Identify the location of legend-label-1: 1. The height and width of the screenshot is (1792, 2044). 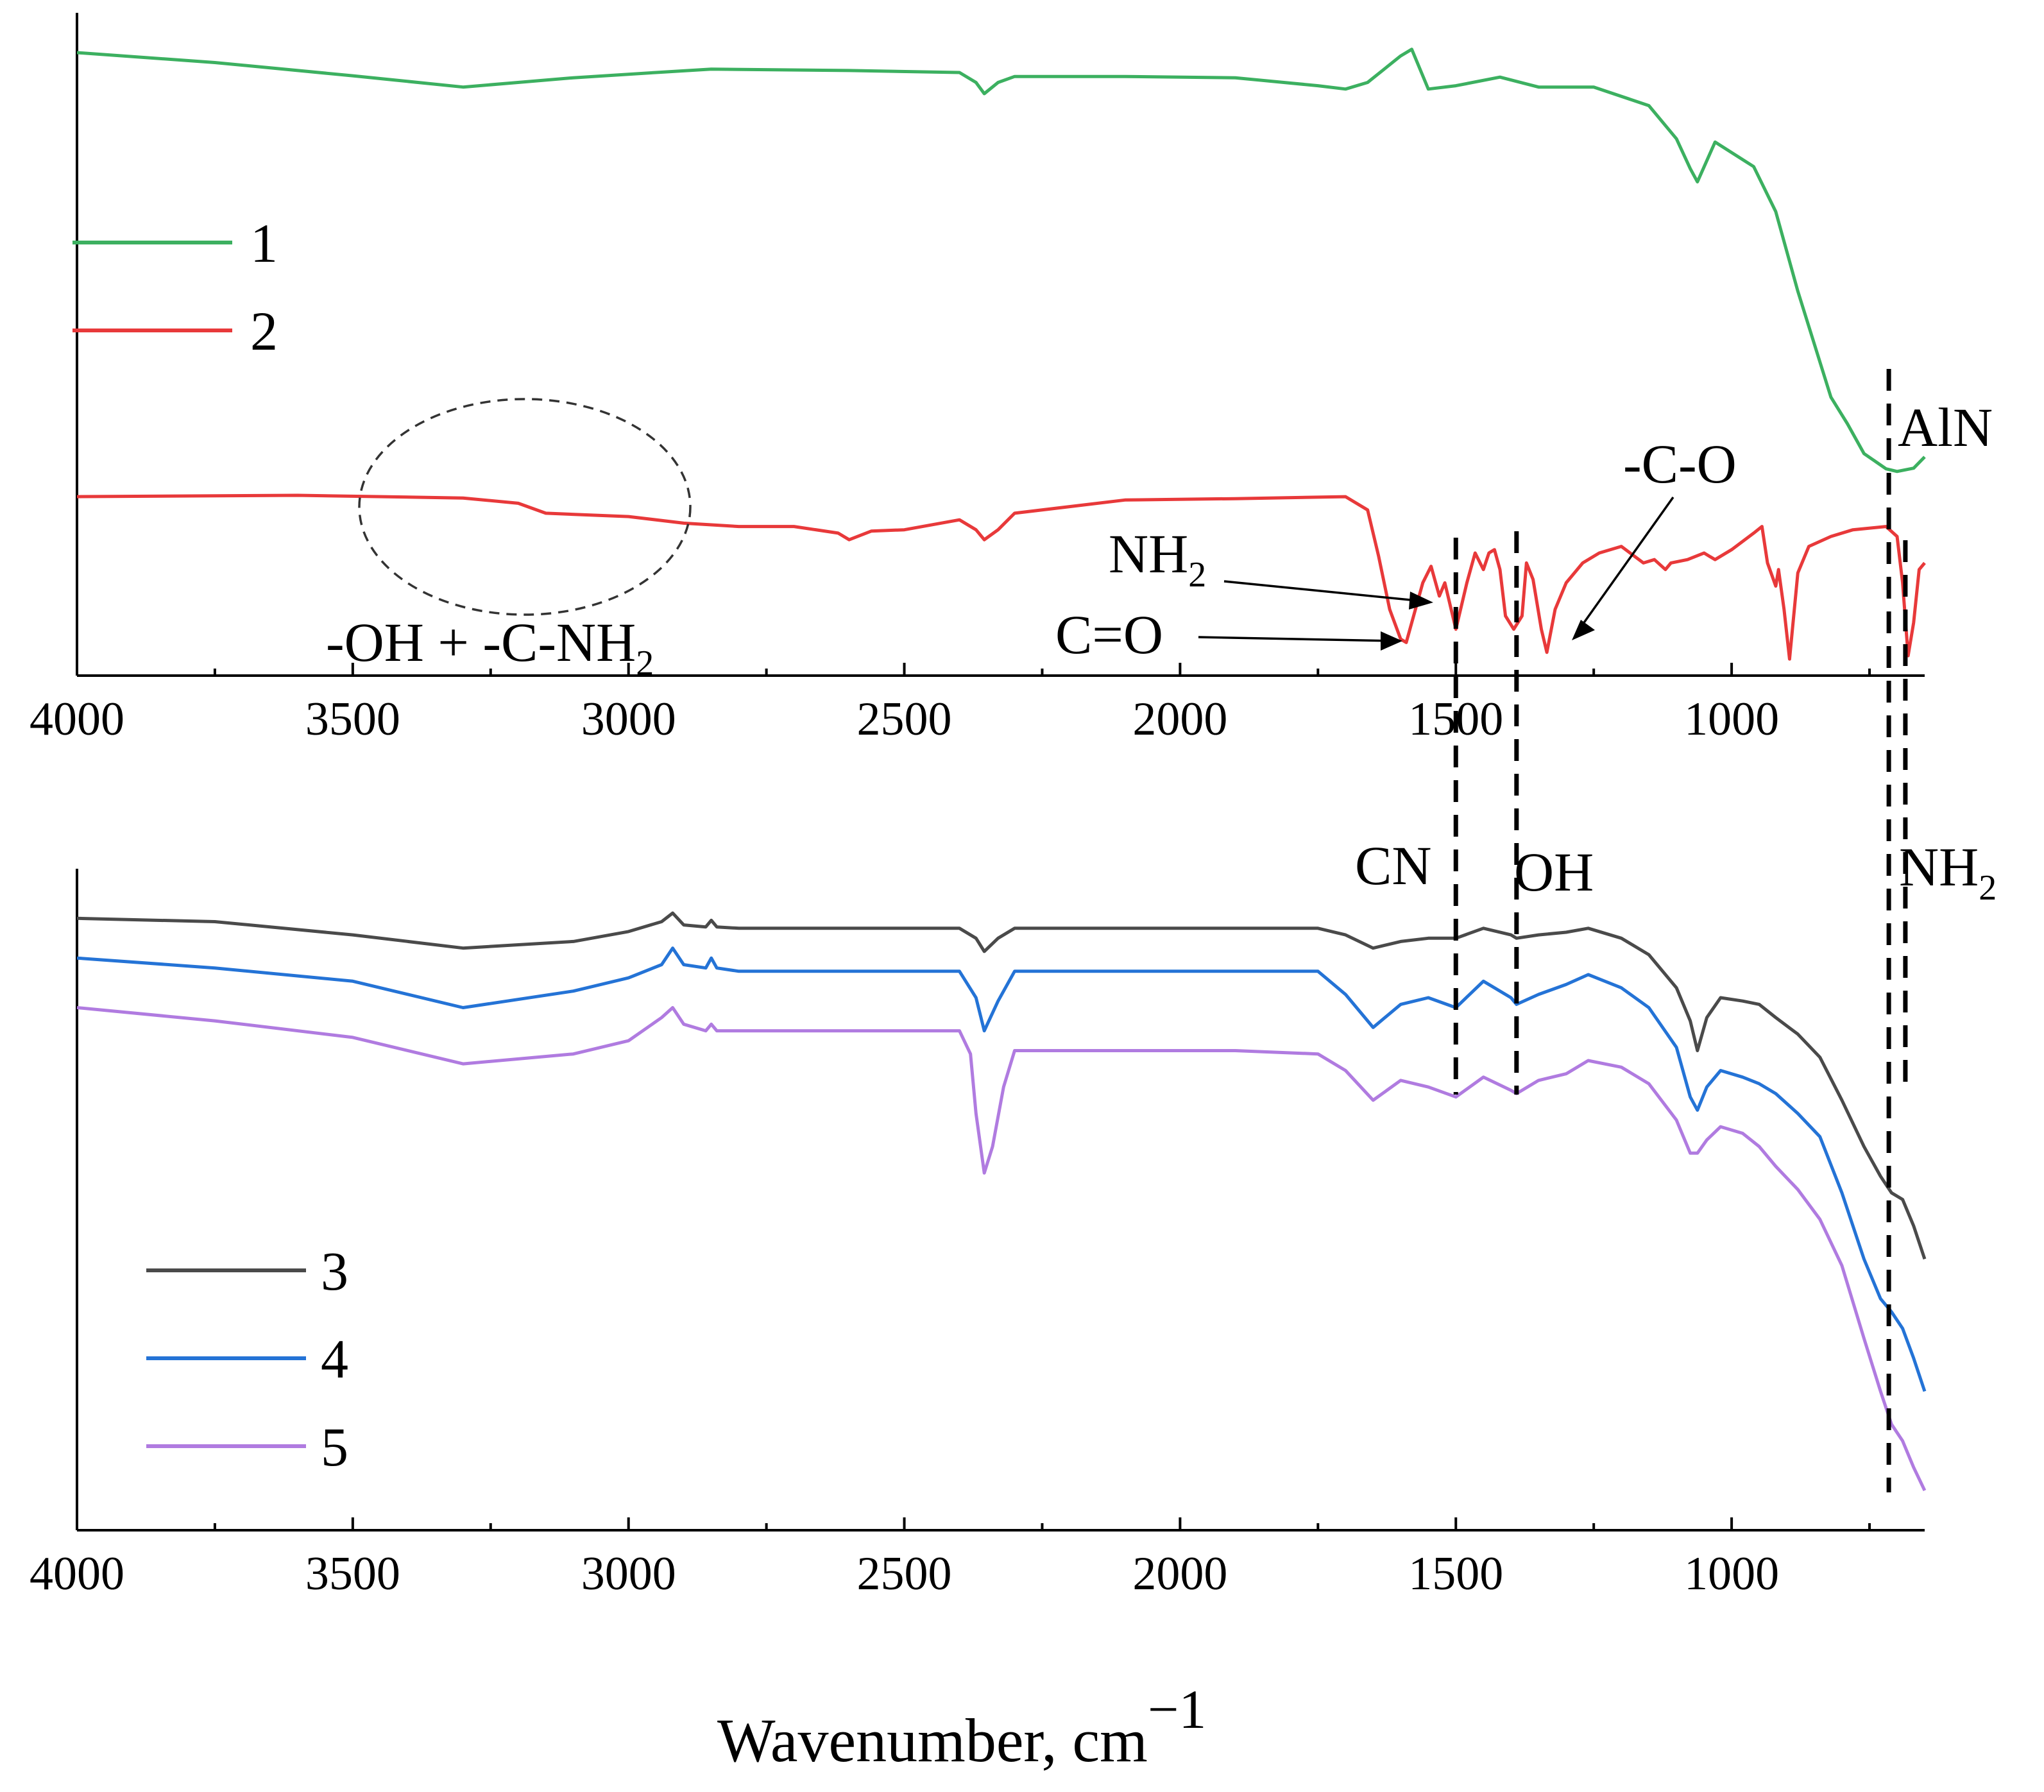
(264, 243).